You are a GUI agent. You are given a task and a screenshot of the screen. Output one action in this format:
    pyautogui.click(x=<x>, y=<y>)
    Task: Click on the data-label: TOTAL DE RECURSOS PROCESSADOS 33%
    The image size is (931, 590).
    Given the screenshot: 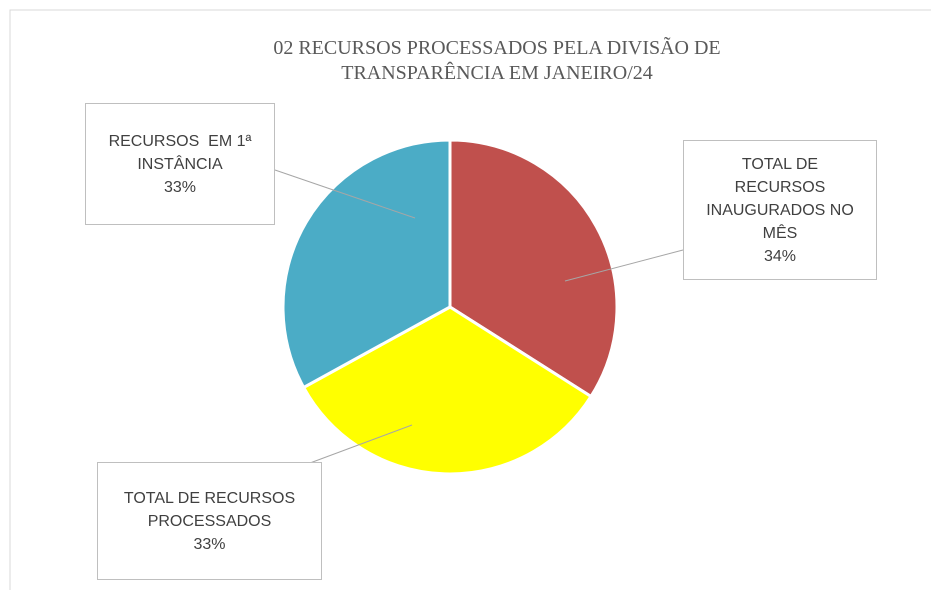 What is the action you would take?
    pyautogui.click(x=209, y=521)
    